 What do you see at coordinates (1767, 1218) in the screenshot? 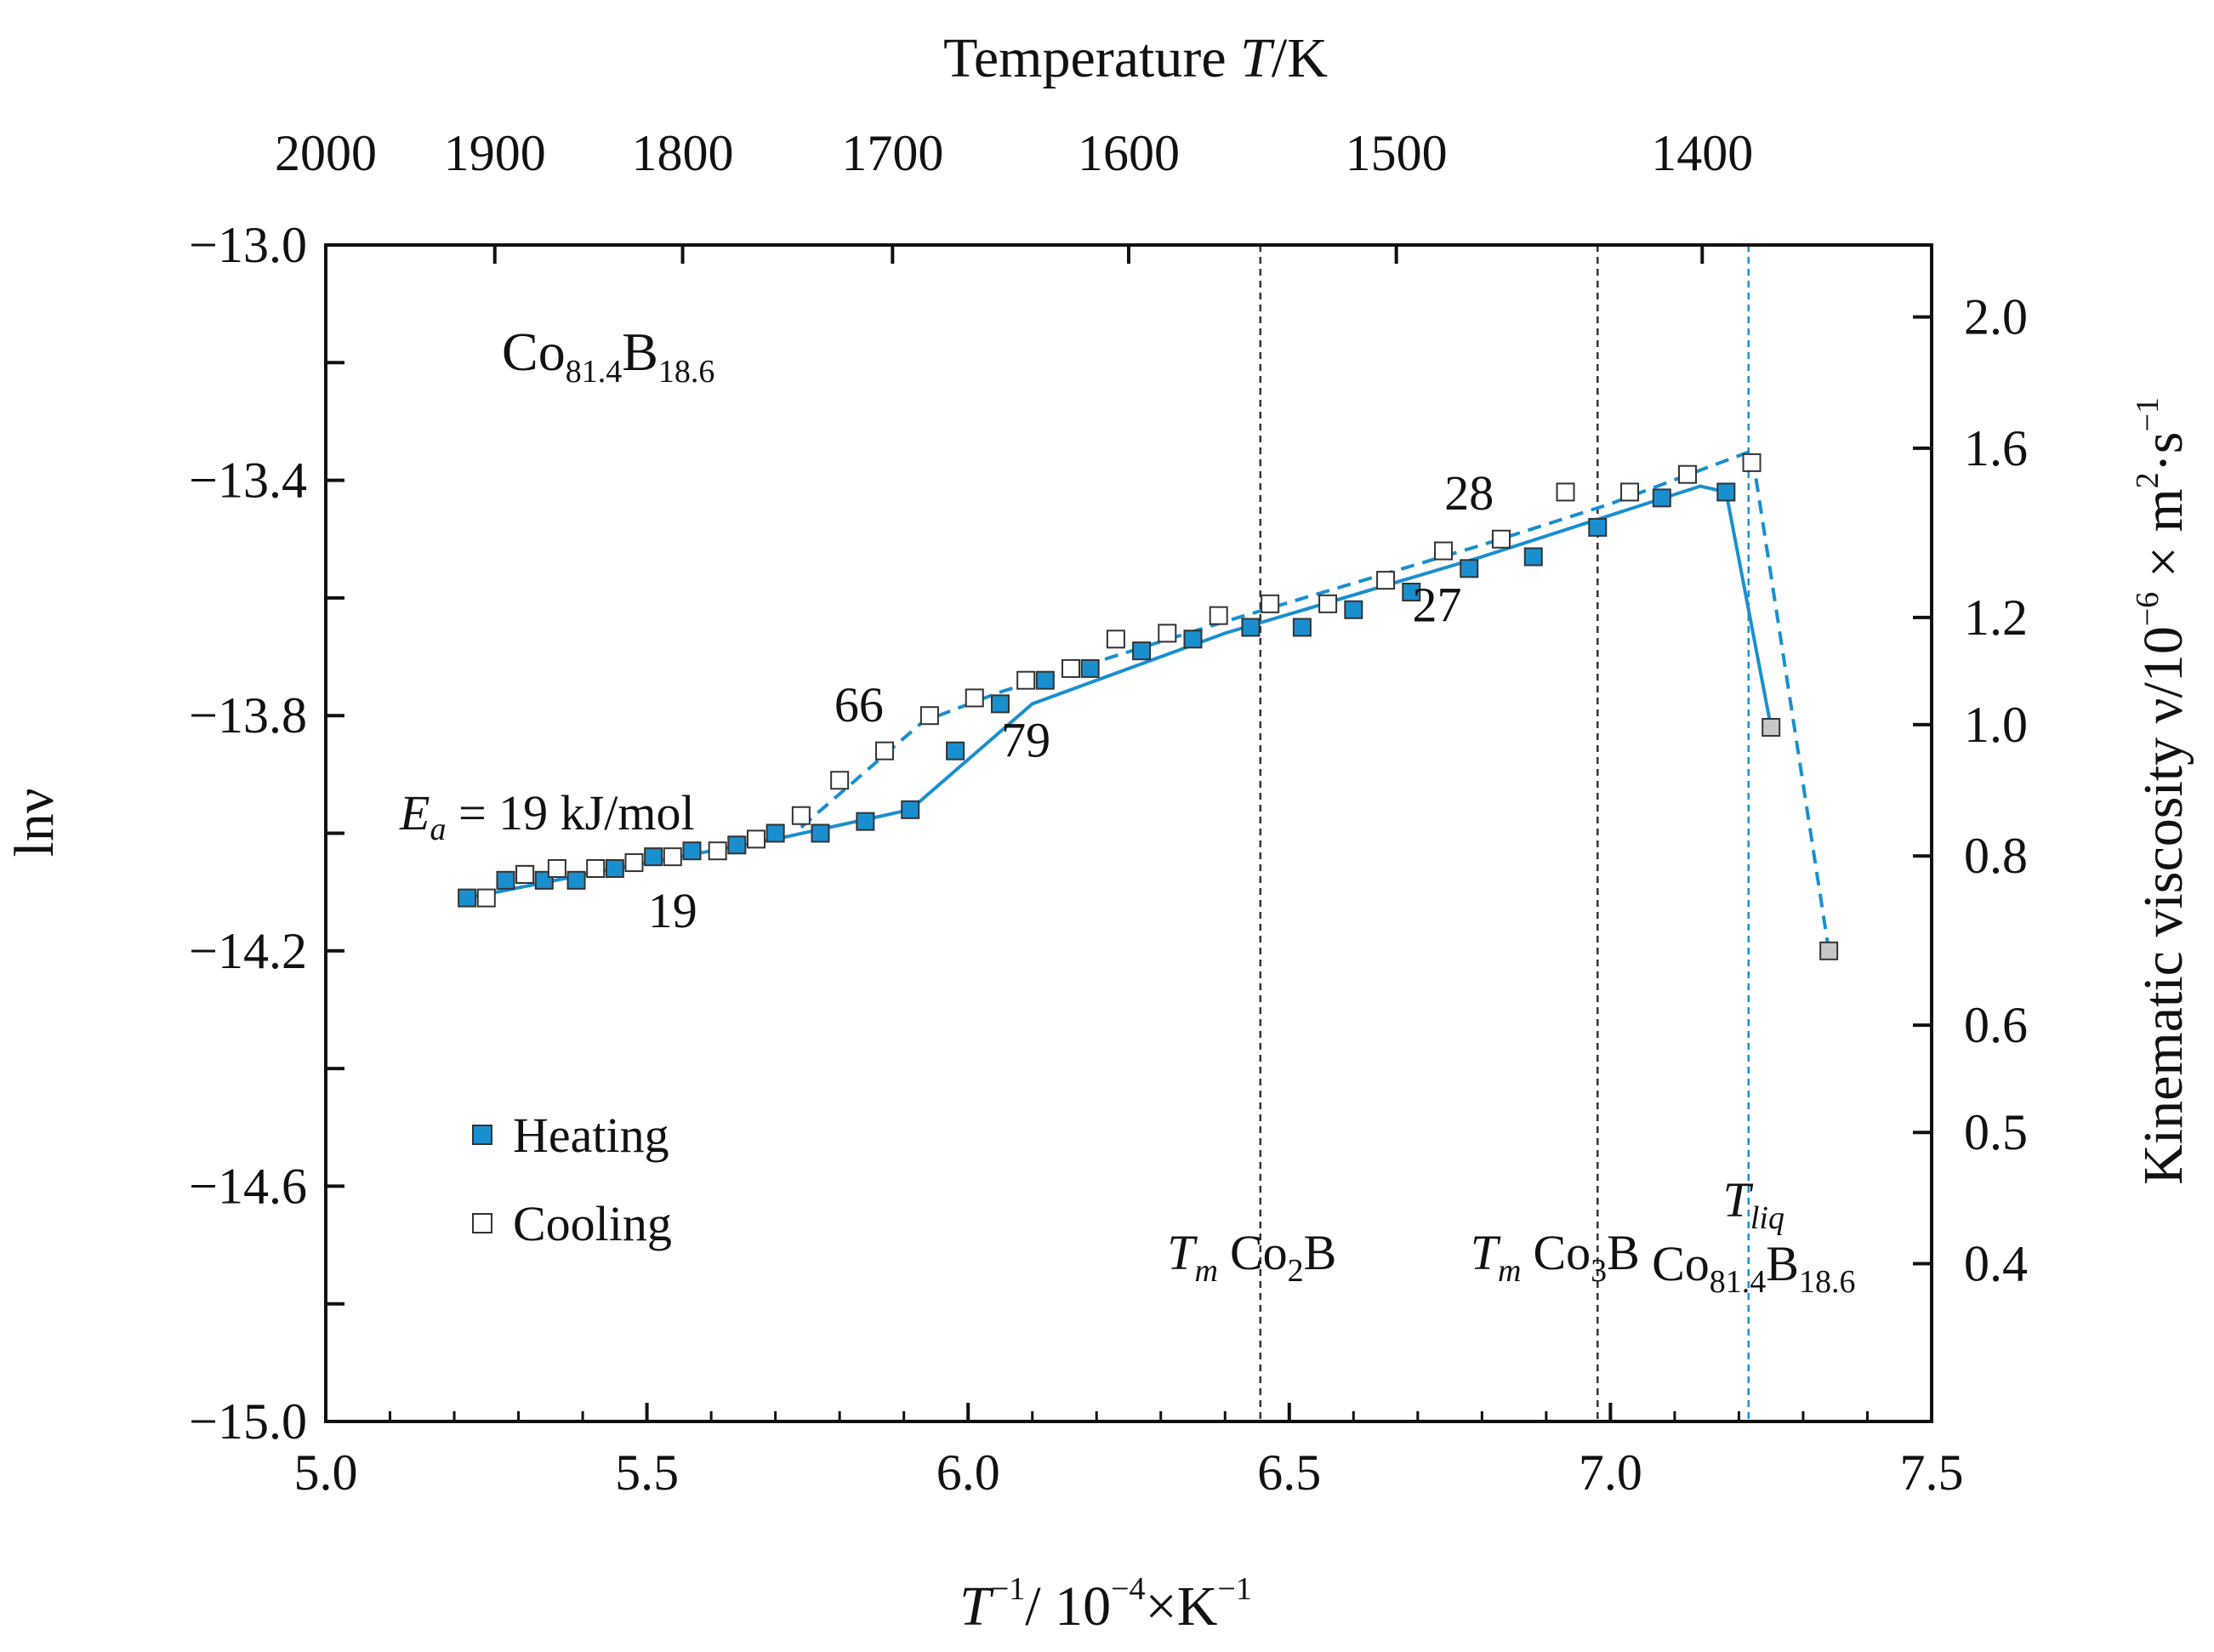
I see `symbol-sub: liq` at bounding box center [1767, 1218].